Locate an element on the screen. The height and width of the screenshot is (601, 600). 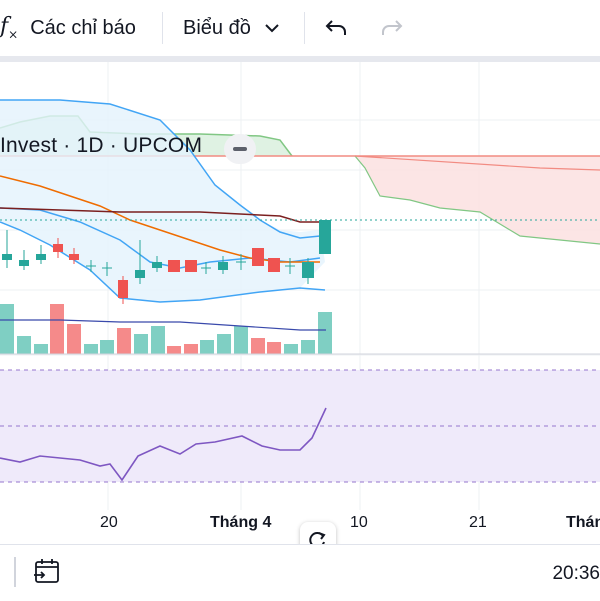
indicators-button: f× Các chỉ báo is located at coordinates (68, 28).